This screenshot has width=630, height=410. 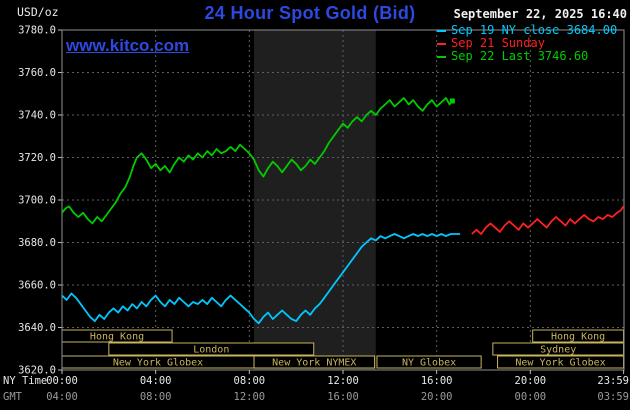 I want to click on datetime-label: September 22, 2025 16:40, so click(x=540, y=14).